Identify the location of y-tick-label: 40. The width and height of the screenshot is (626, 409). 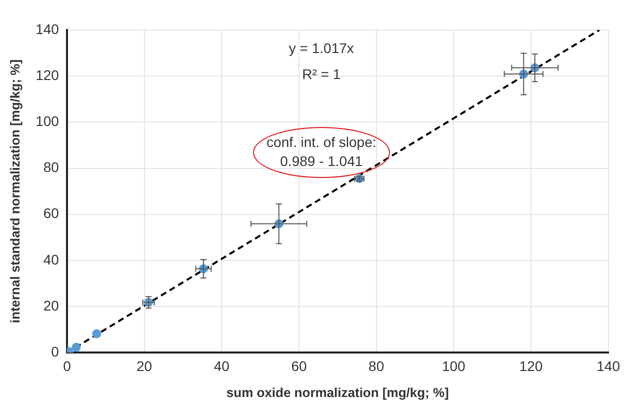
(51, 259).